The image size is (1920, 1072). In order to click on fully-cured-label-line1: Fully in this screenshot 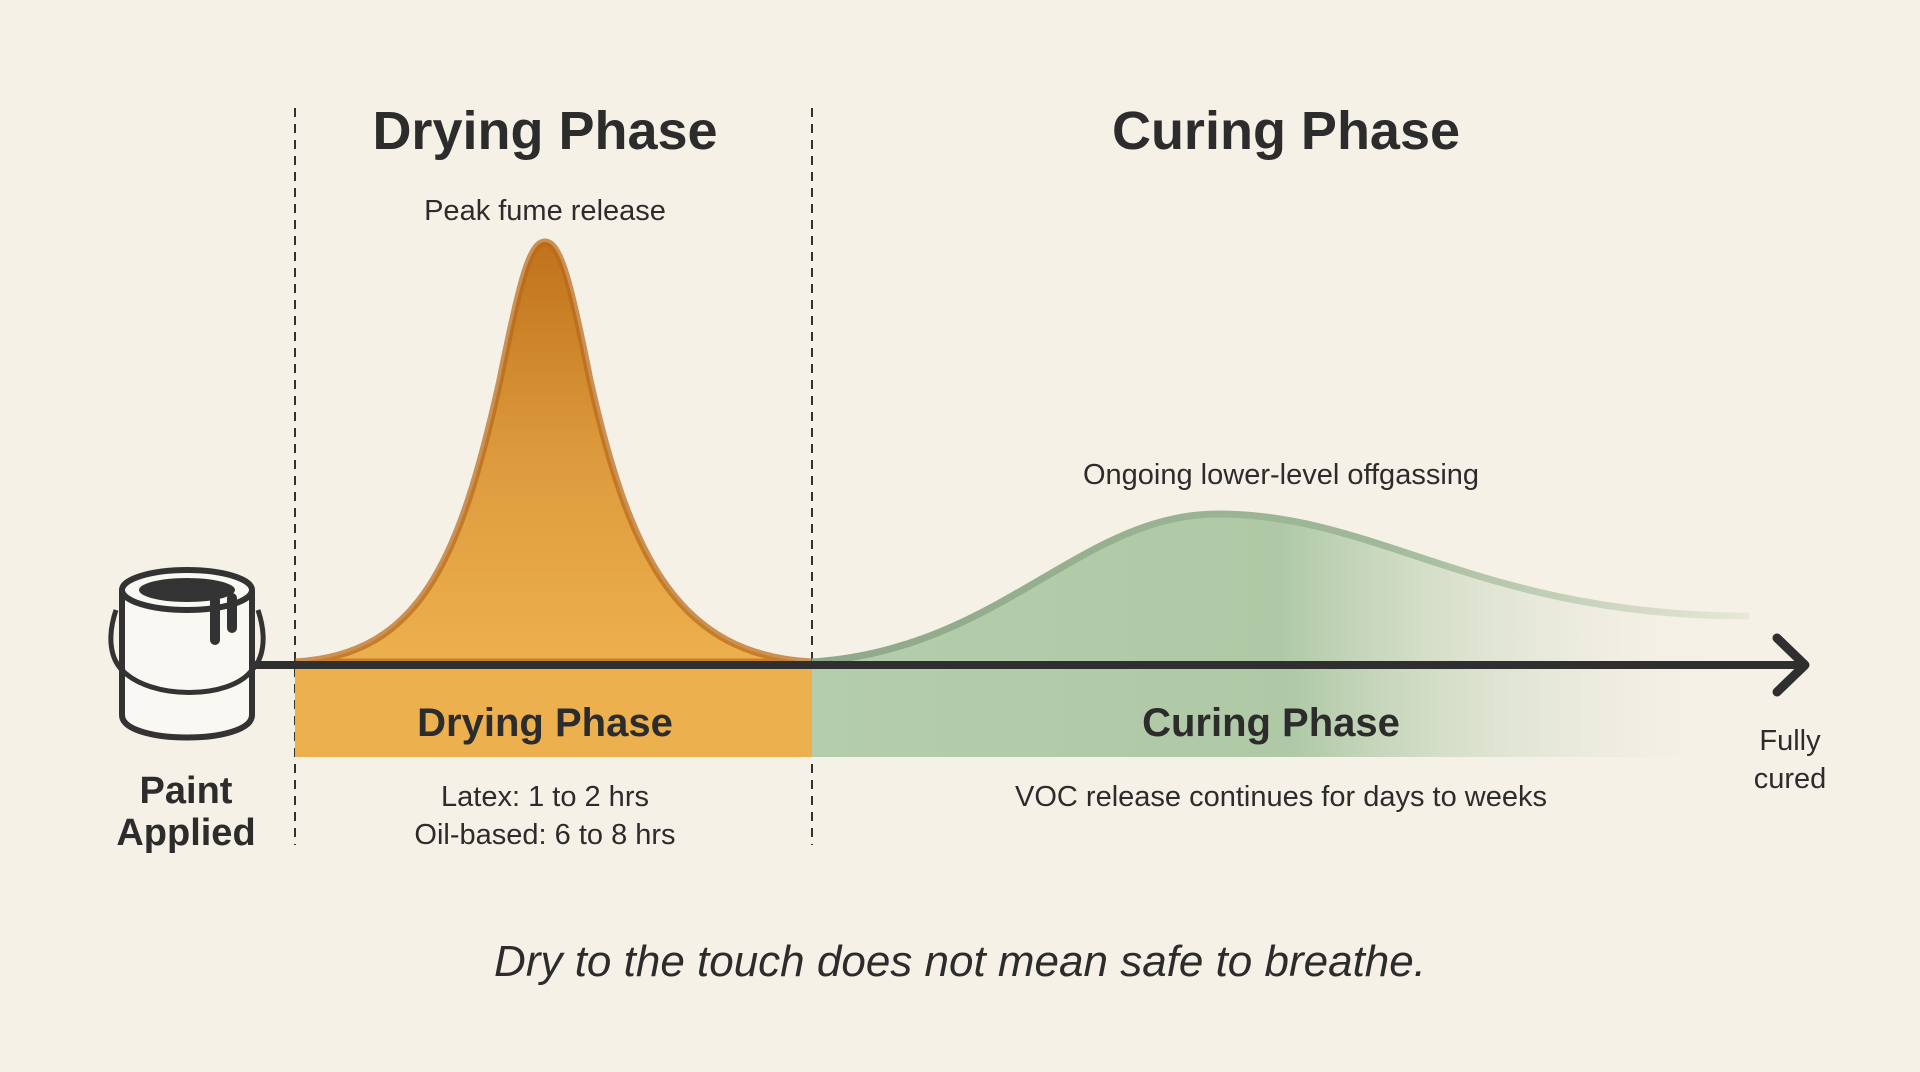, I will do `click(1790, 741)`.